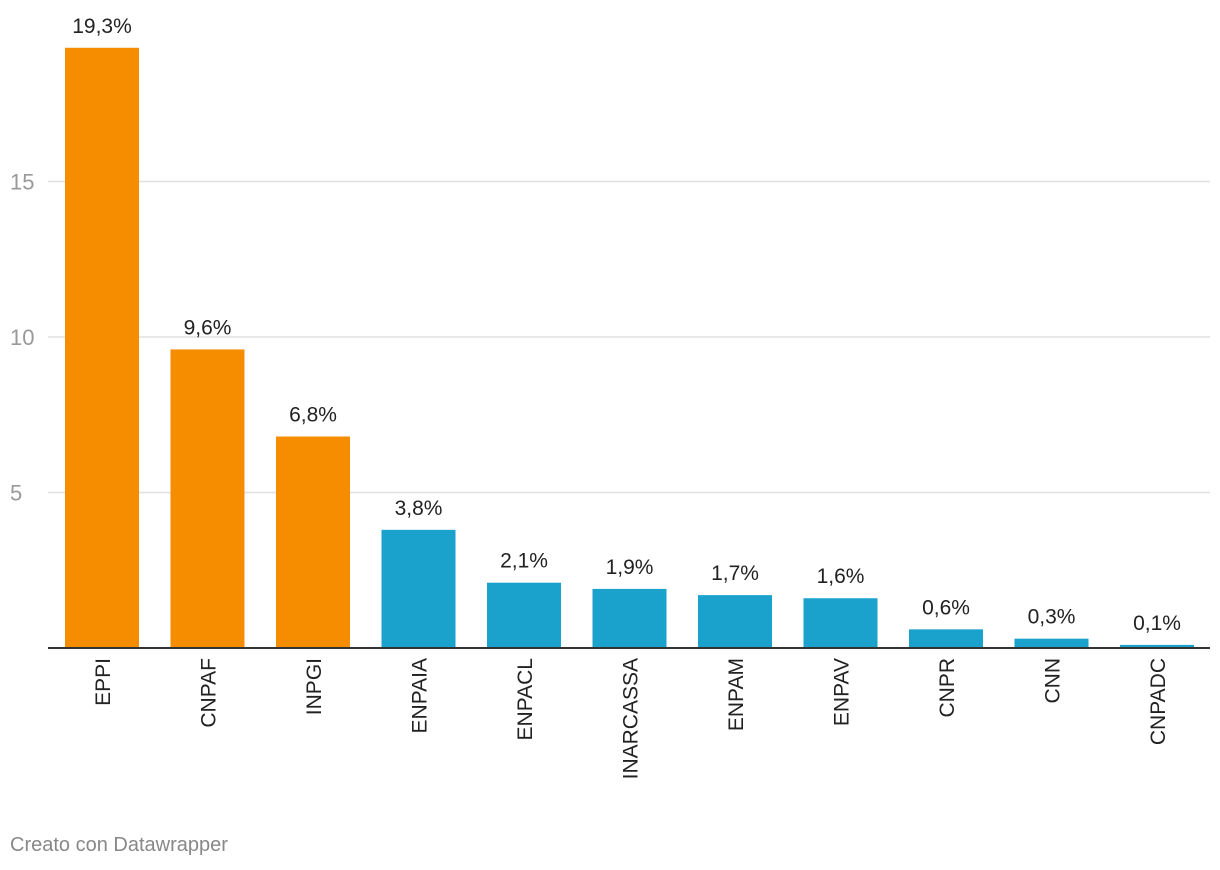 This screenshot has width=1220, height=870. What do you see at coordinates (736, 694) in the screenshot?
I see `x-tick-label: ENPAM` at bounding box center [736, 694].